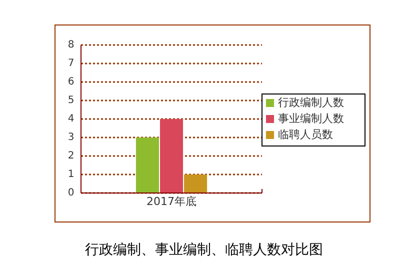 This screenshot has height=274, width=408. I want to click on y-tick-label: 0, so click(71, 193).